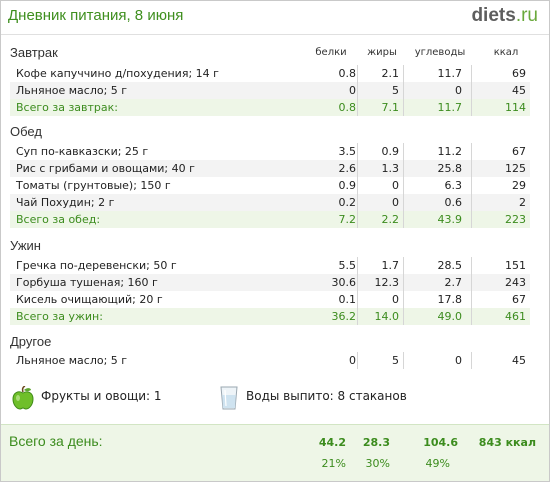 The image size is (550, 482). I want to click on food-name: Томаты (грунтовые); 150 г, so click(93, 185).